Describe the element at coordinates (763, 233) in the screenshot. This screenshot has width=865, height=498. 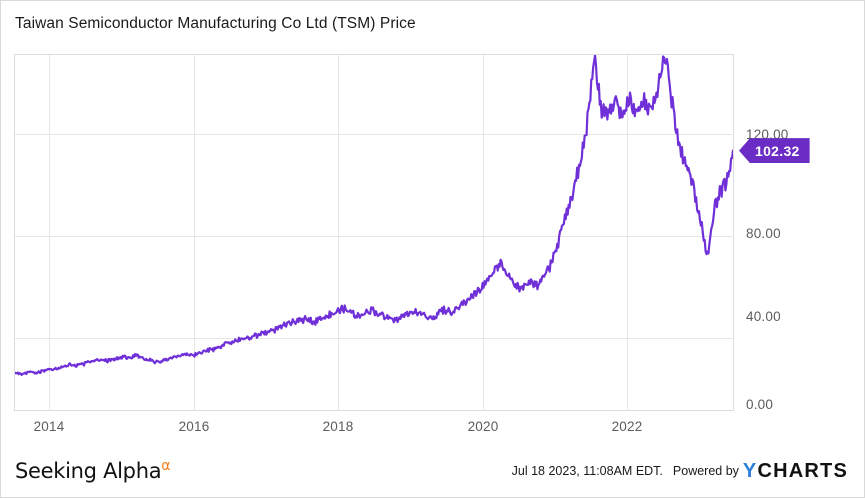
I see `y-axis-tick-label: 80.00` at that location.